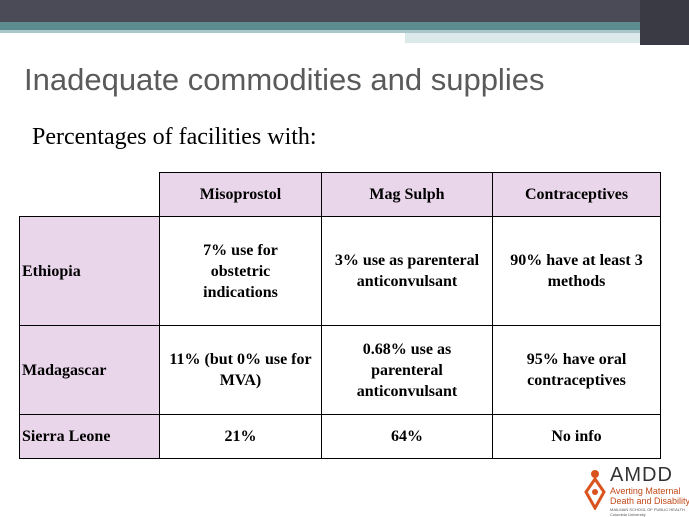  I want to click on logo-mark, so click(595, 490).